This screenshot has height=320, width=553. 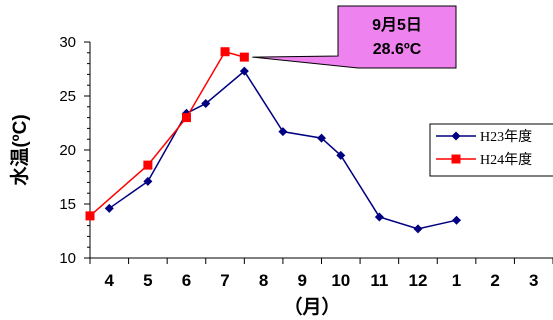 I want to click on x-tick-label: 2, so click(x=494, y=280).